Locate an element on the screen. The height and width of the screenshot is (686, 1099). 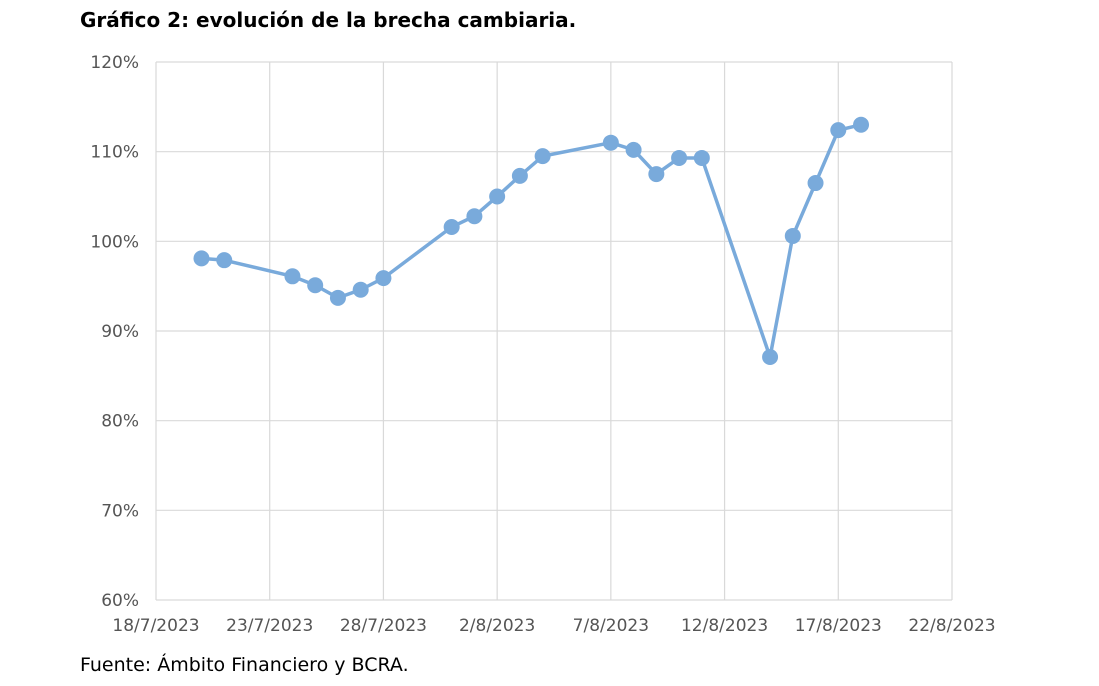
x-tick-label: 22/8/2023 is located at coordinates (951, 626).